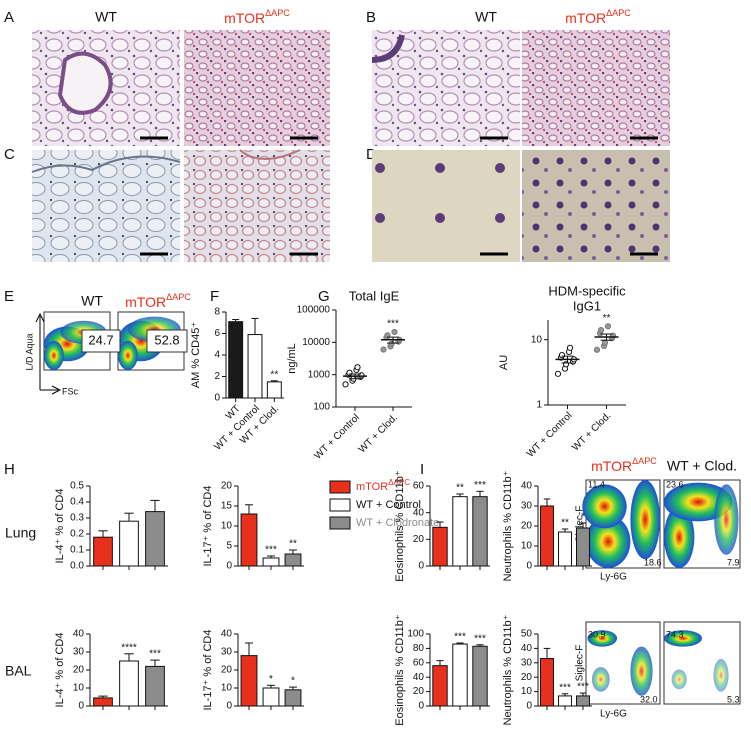  Describe the element at coordinates (400, 670) in the screenshot. I see `y-axis-label: Eosinophils % CD11b⁺` at that location.